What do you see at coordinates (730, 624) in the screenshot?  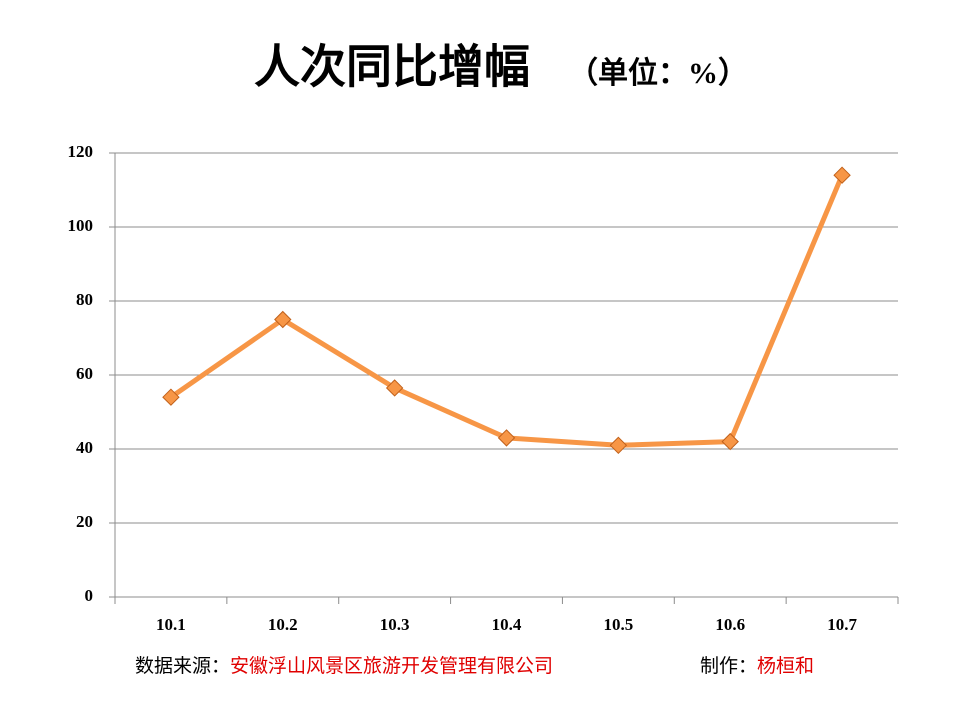 I see `x-tick-label: 10.6` at bounding box center [730, 624].